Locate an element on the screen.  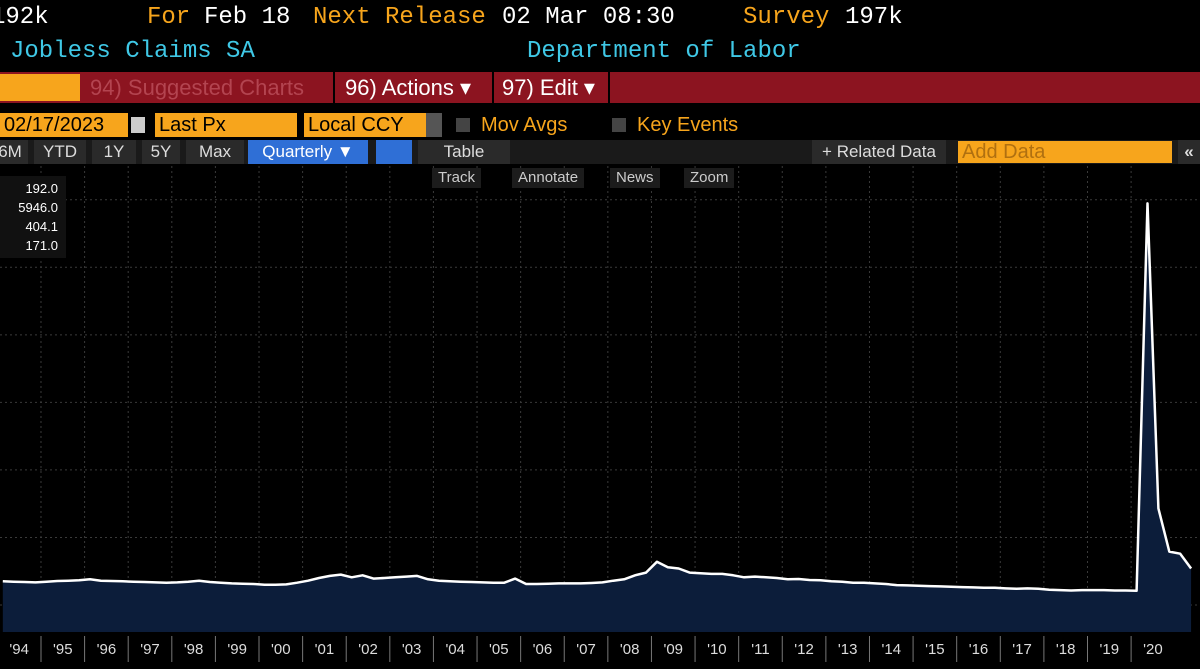
x-tick-label: '20 is located at coordinates (1153, 649).